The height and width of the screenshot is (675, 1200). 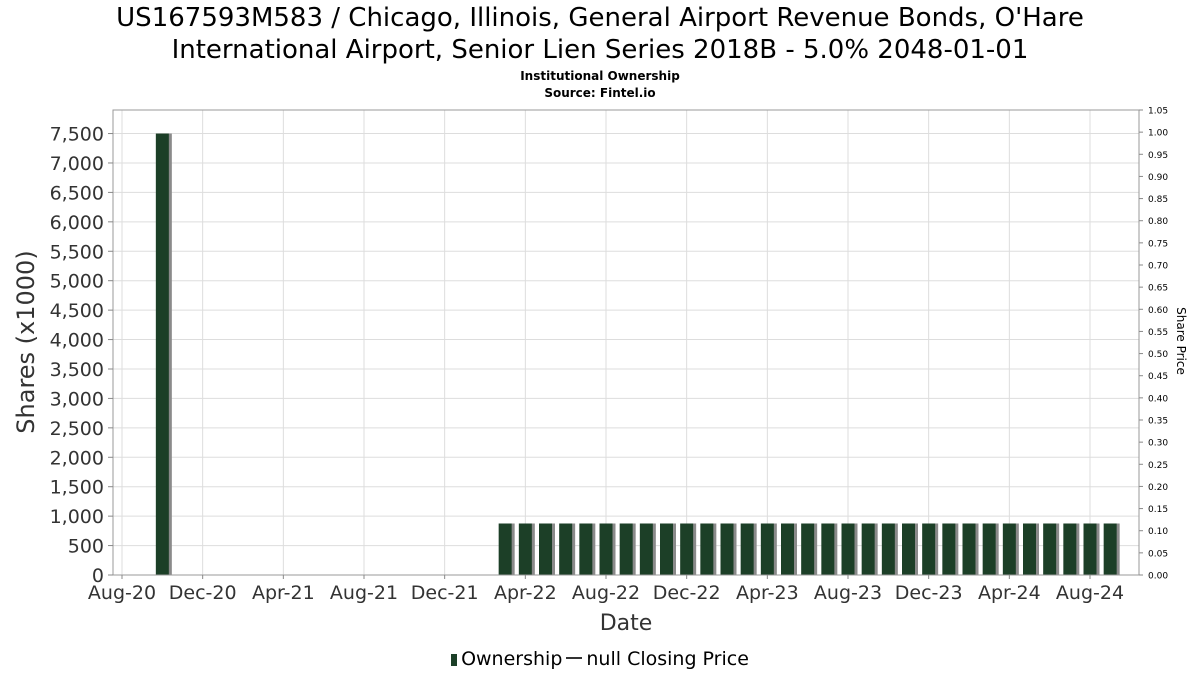 I want to click on y2-tick-label: 0.45, so click(x=1158, y=377).